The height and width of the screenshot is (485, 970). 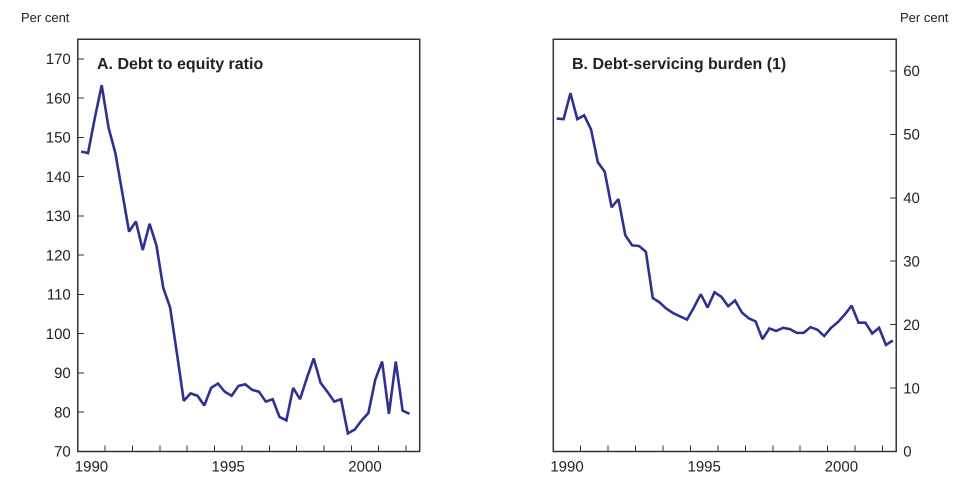 What do you see at coordinates (58, 138) in the screenshot?
I see `y-tick-label: 150` at bounding box center [58, 138].